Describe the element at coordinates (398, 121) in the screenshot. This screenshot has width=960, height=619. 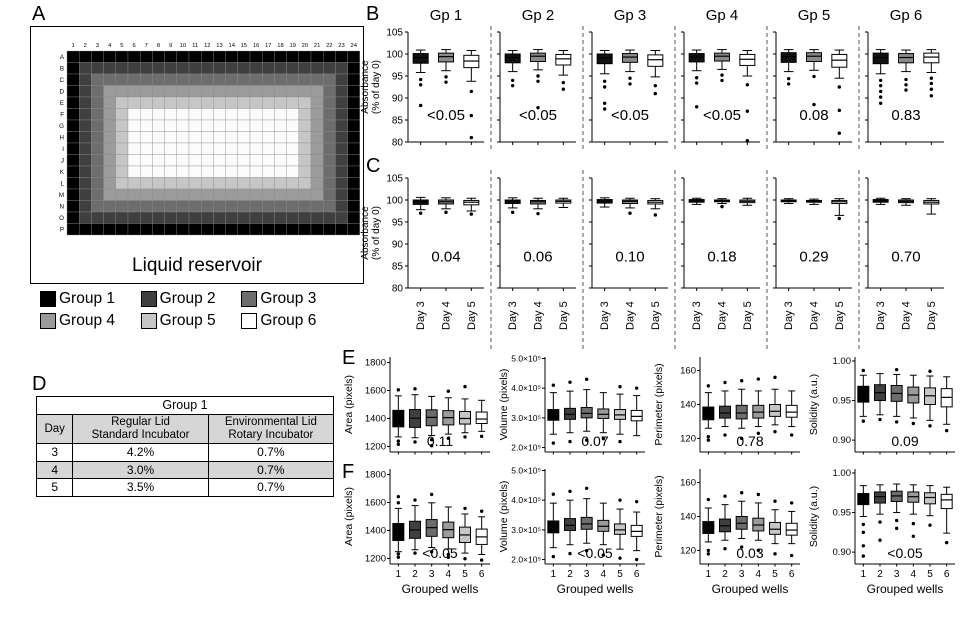
I see `y-tick-label: 85` at that location.